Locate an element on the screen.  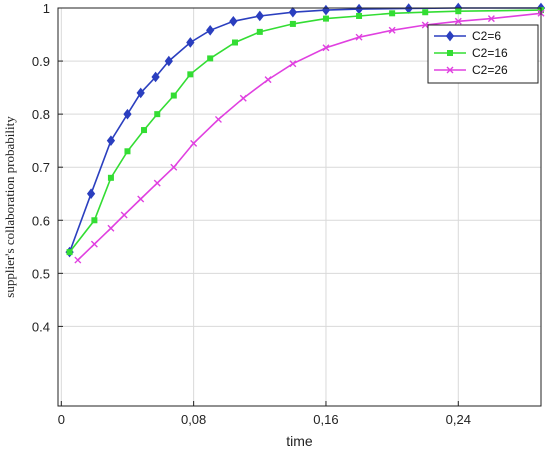
x-axis-title: time is located at coordinates (299, 441).